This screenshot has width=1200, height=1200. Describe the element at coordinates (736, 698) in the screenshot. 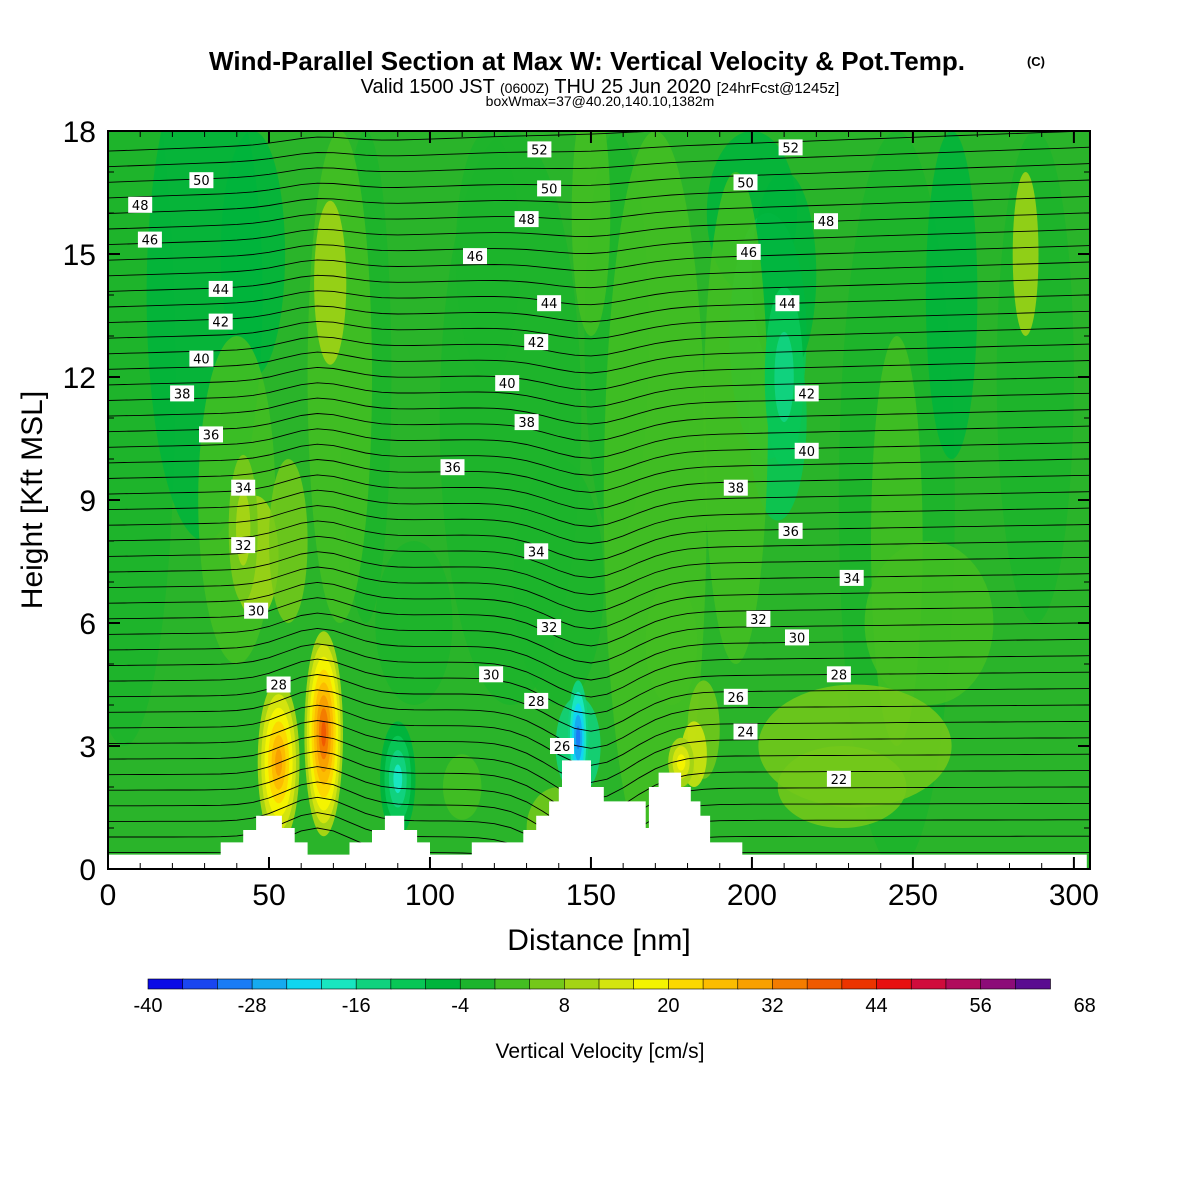

I see `contour-label-text: 26` at that location.